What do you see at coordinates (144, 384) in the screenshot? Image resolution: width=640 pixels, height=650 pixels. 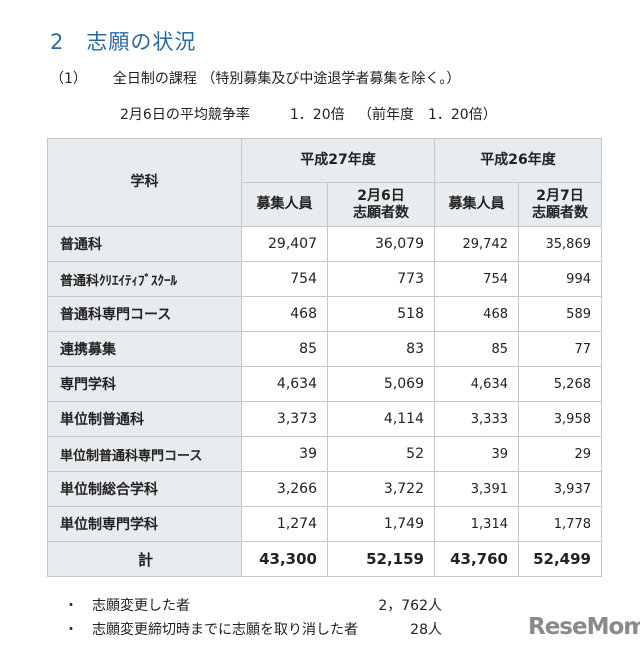 I see `row-label: 専門学科` at bounding box center [144, 384].